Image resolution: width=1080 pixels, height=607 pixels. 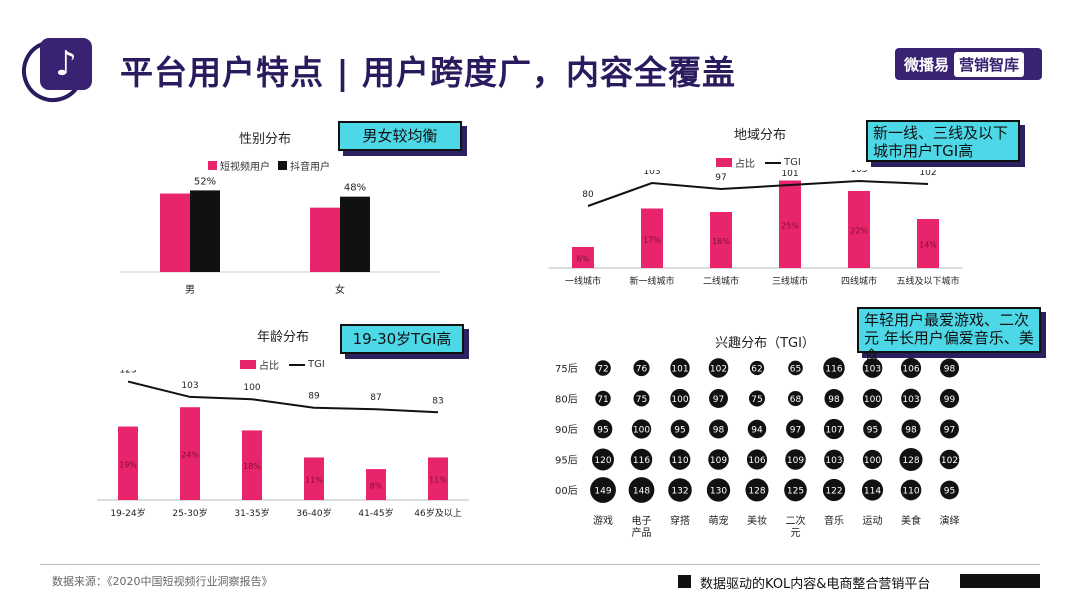 I want to click on tgi-value: 110, so click(x=679, y=461).